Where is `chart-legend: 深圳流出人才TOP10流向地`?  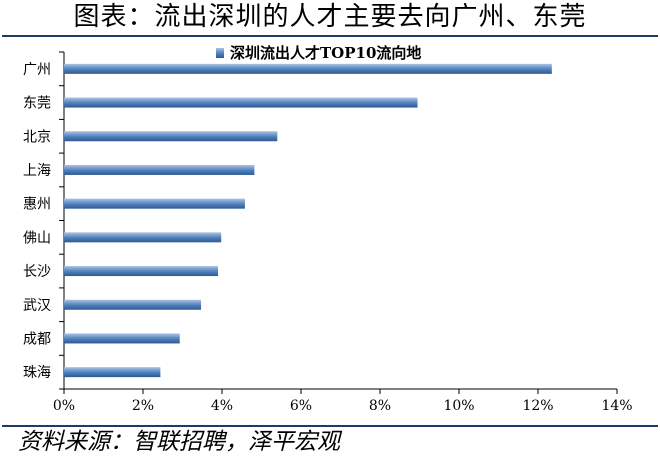
chart-legend: 深圳流出人才TOP10流向地 is located at coordinates (318, 53).